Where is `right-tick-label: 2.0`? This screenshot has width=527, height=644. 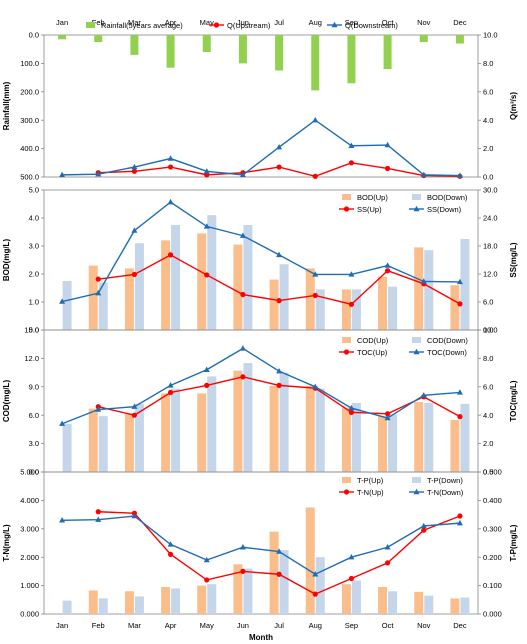 right-tick-label: 2.0 is located at coordinates (488, 148).